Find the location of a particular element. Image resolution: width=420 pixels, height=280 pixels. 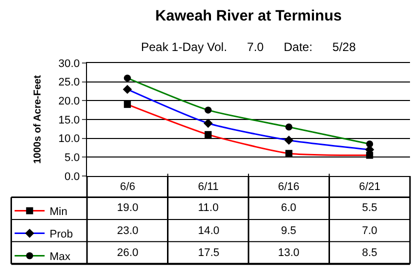

y-tick-label: 0.0 is located at coordinates (72, 176).